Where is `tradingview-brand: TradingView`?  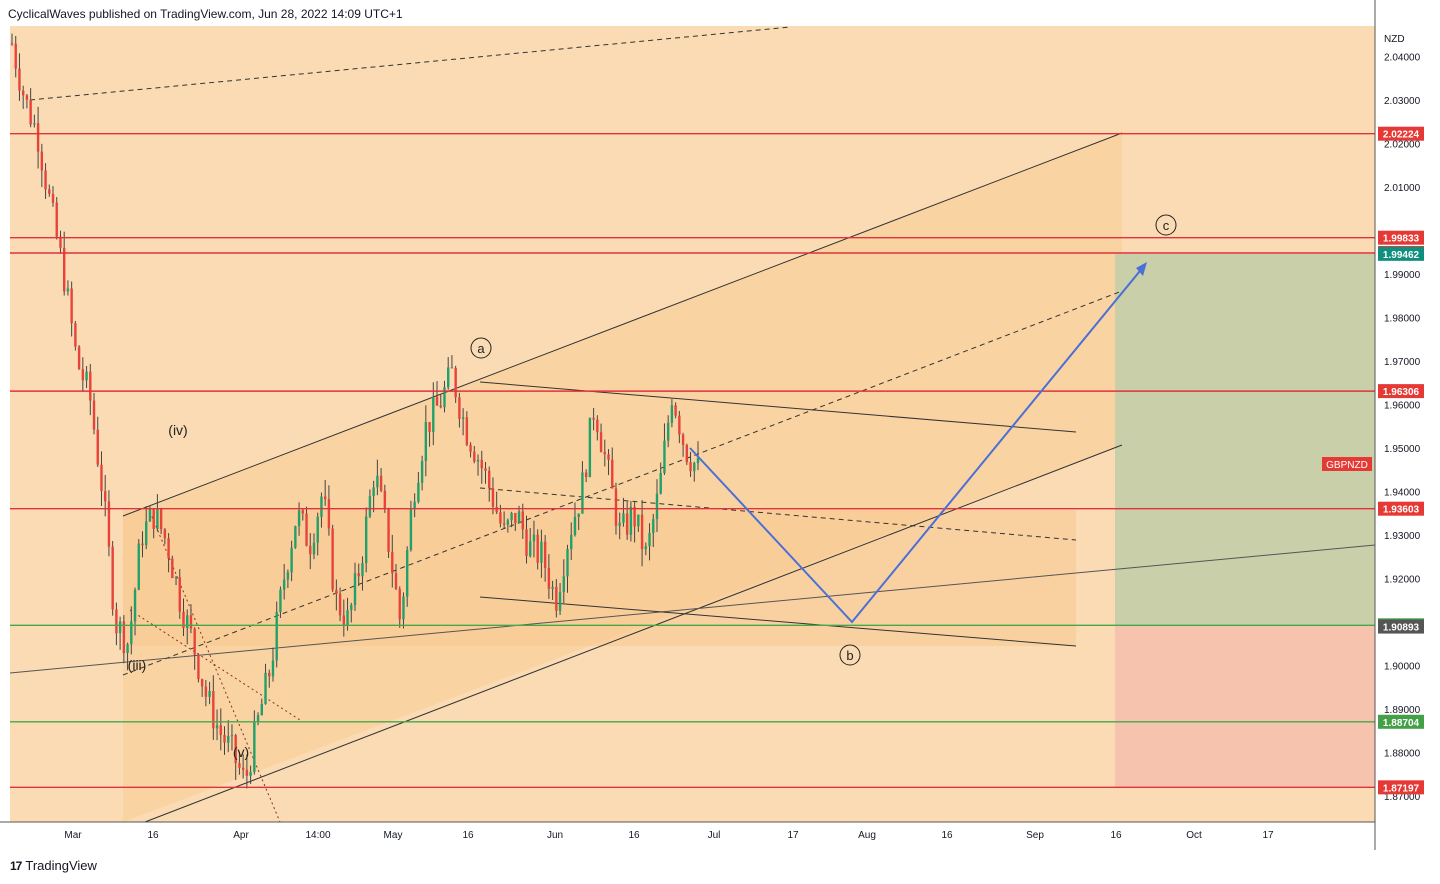 tradingview-brand: TradingView is located at coordinates (61, 865).